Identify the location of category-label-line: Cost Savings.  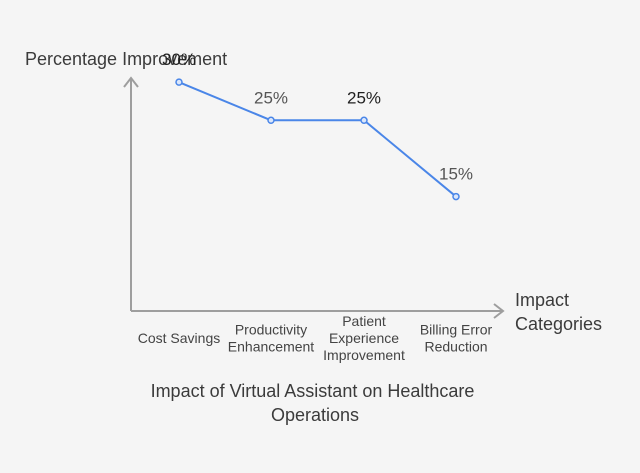
(179, 338).